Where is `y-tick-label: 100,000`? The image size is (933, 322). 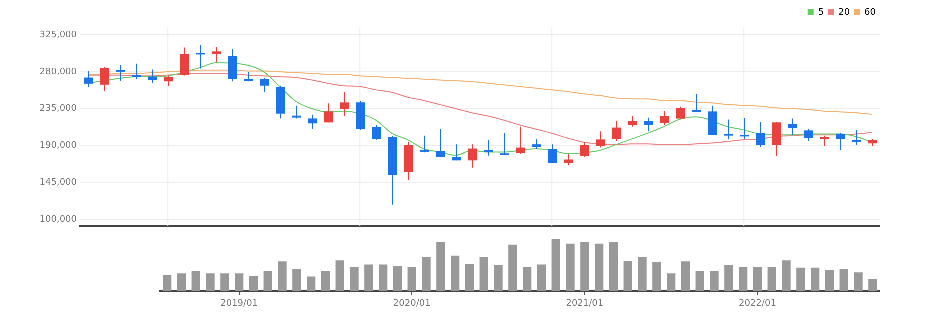
y-tick-label: 100,000 is located at coordinates (59, 219).